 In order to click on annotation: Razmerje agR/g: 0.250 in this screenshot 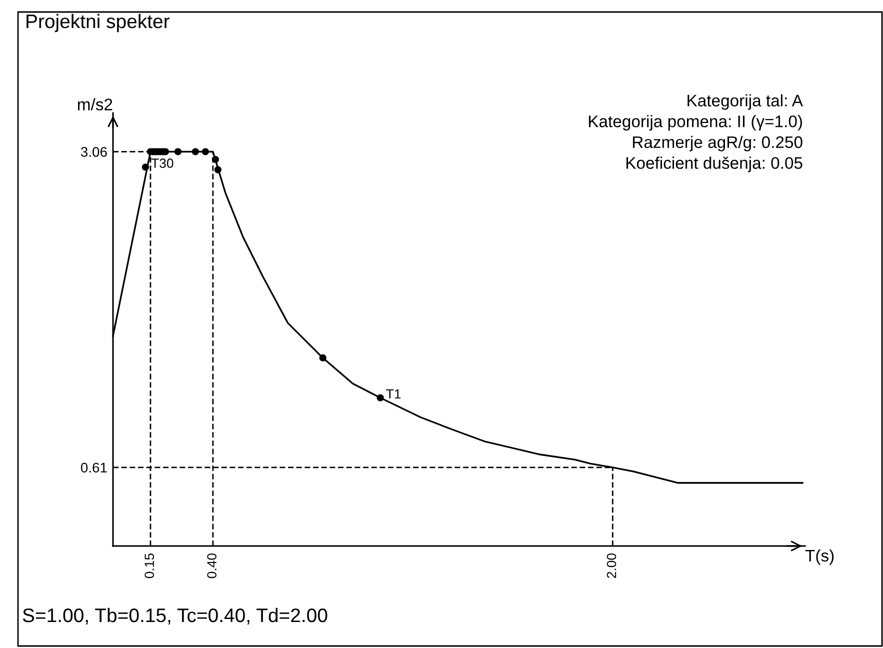, I will do `click(717, 144)`.